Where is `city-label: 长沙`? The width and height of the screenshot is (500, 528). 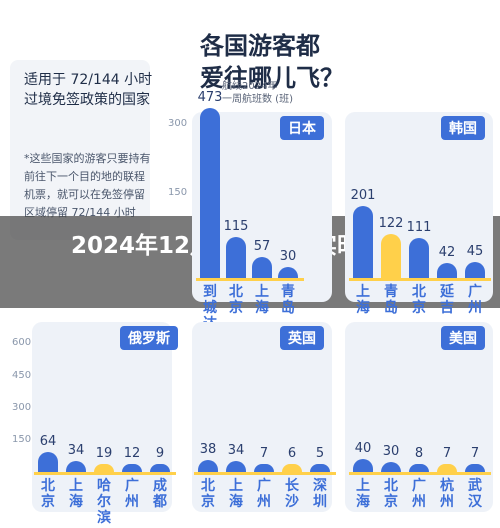 city-label: 长沙 is located at coordinates (292, 494).